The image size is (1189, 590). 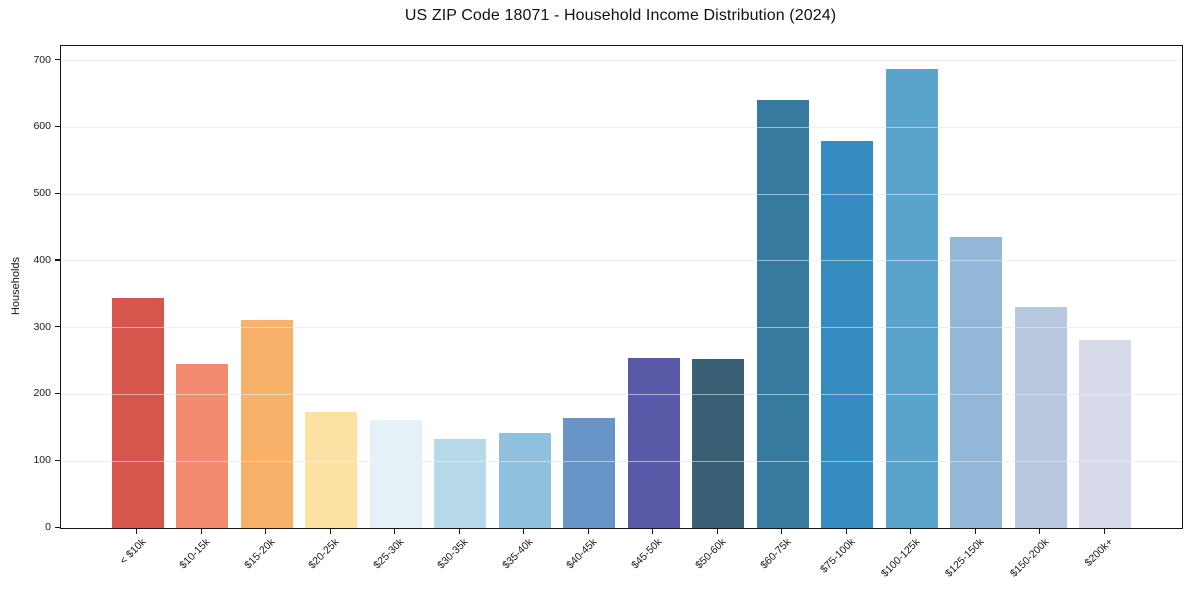 What do you see at coordinates (48, 527) in the screenshot?
I see `y-tick-label-0: 0` at bounding box center [48, 527].